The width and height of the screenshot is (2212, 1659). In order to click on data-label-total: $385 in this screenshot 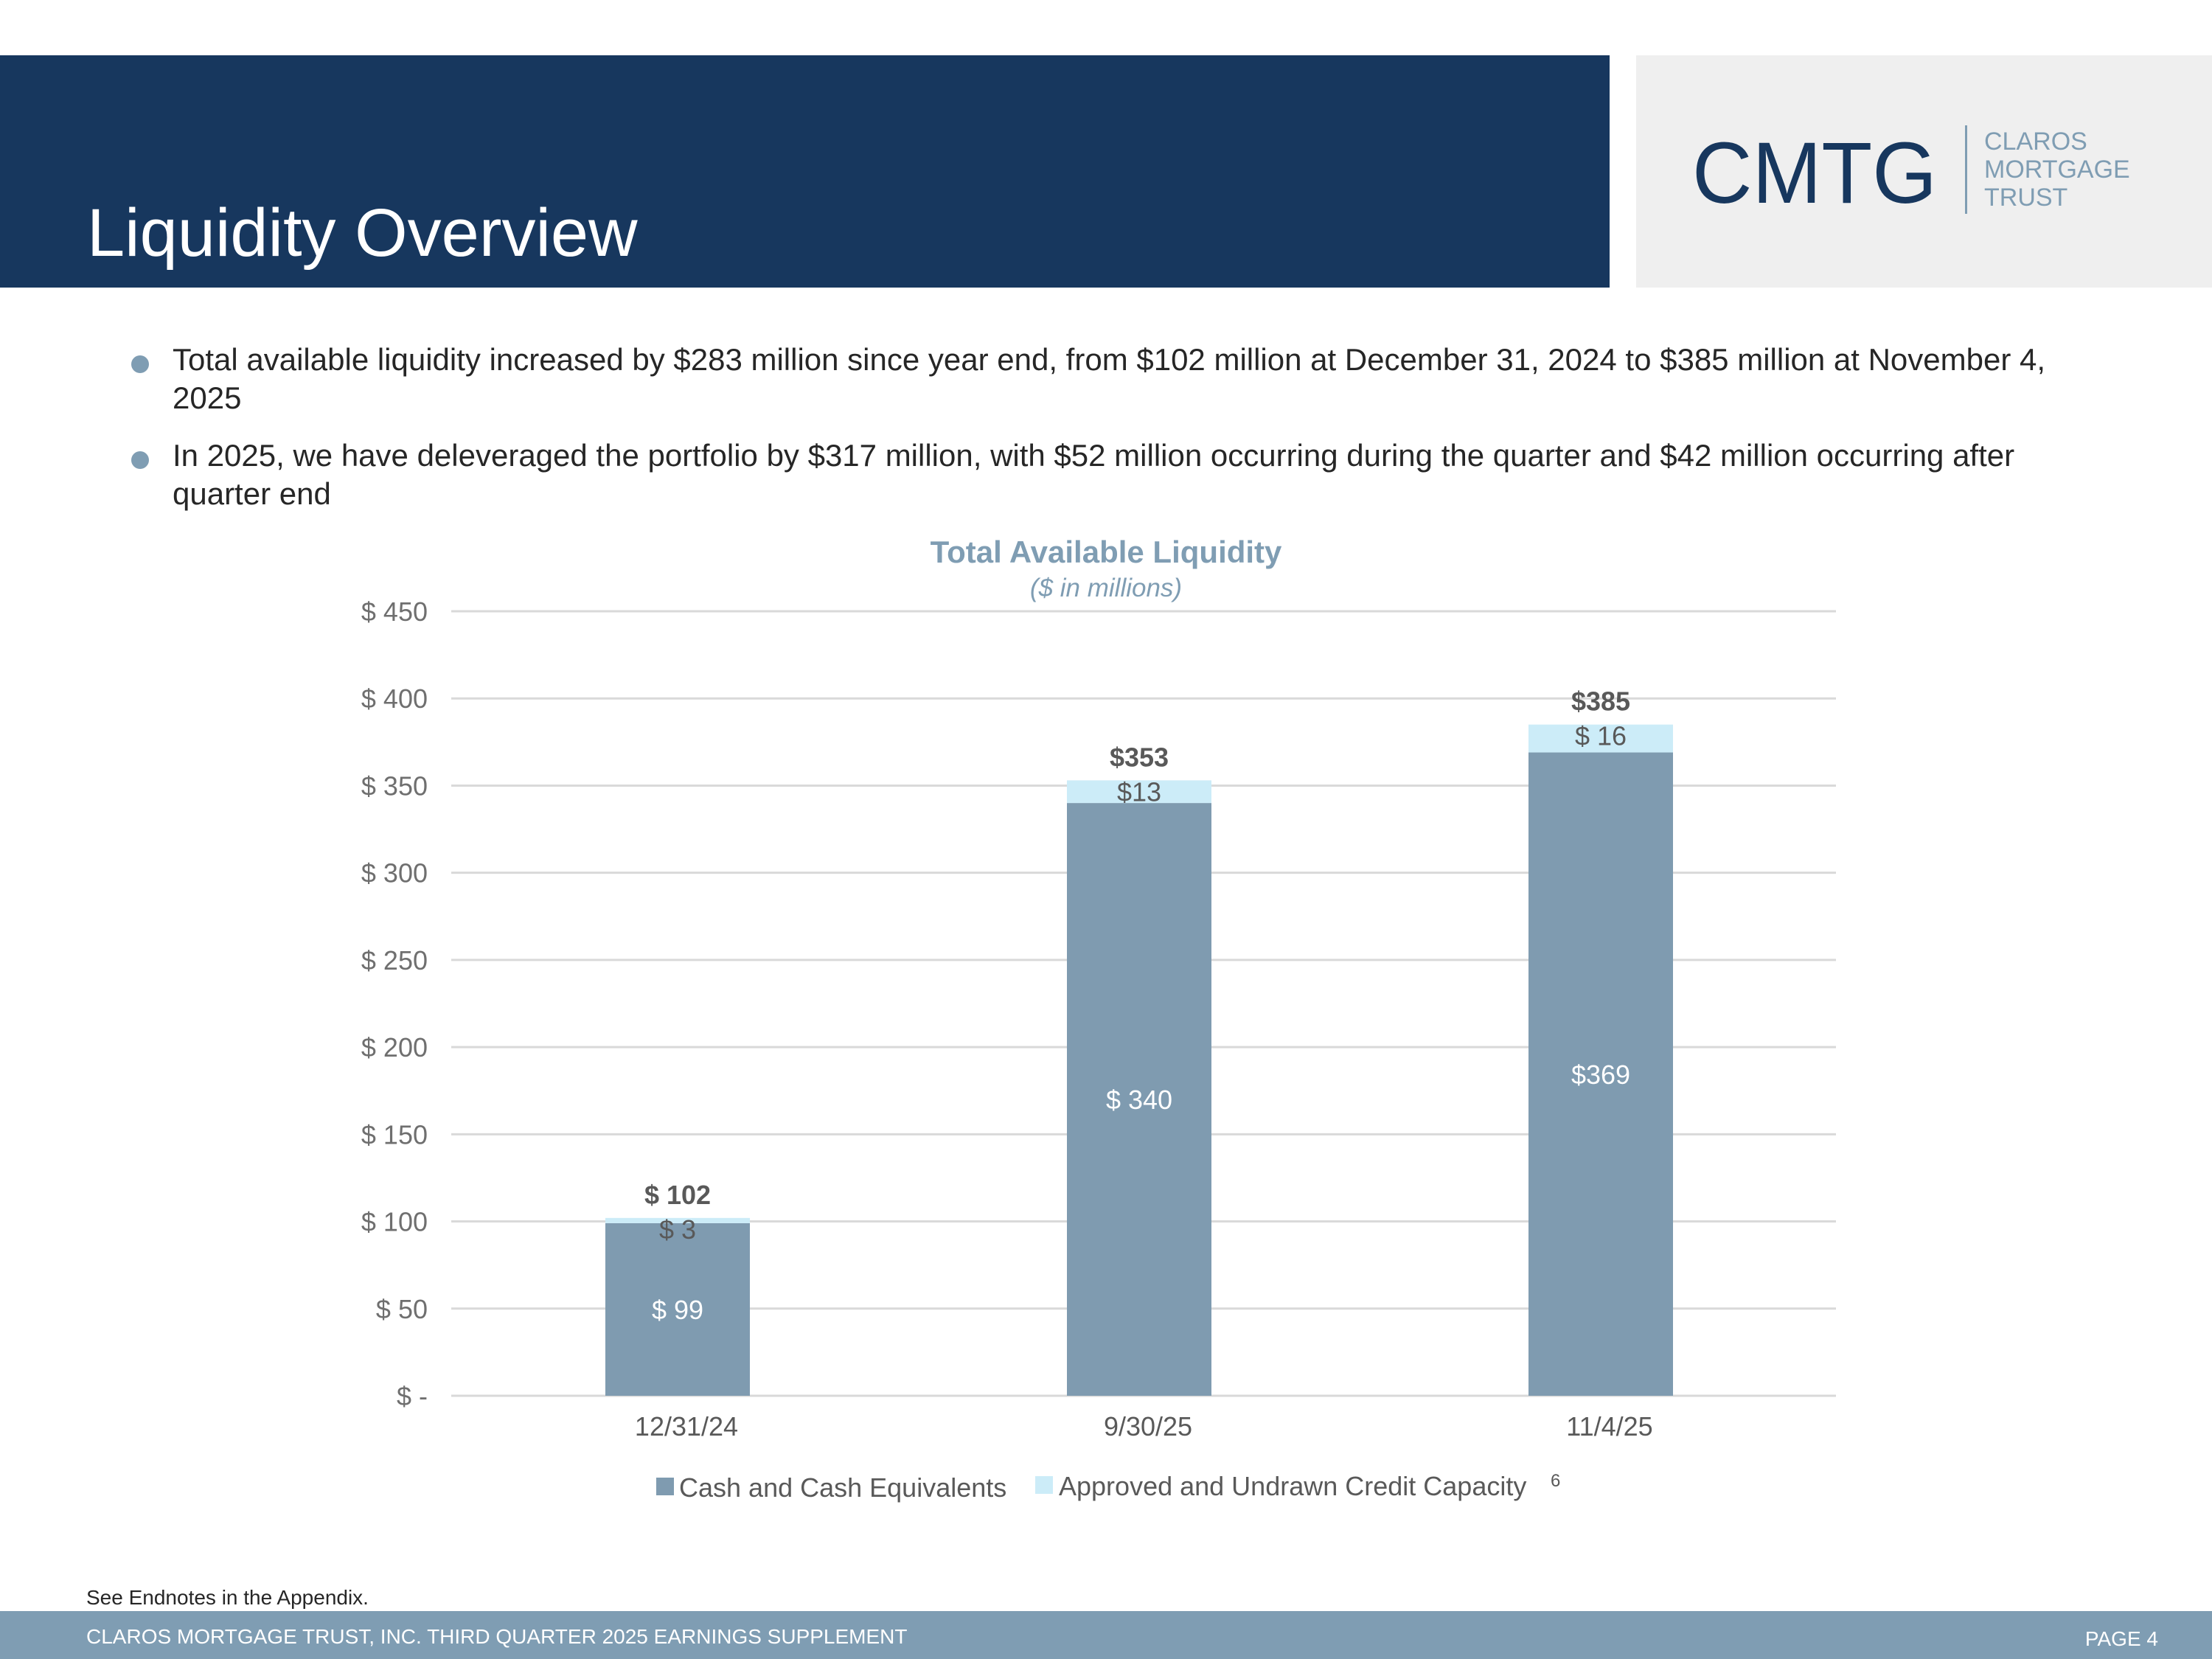, I will do `click(1600, 701)`.